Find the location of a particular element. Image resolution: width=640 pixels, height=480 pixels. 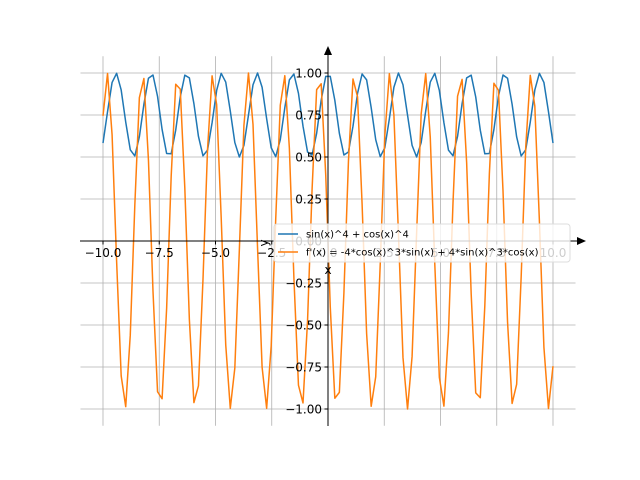

legend-box is located at coordinates (422, 243).